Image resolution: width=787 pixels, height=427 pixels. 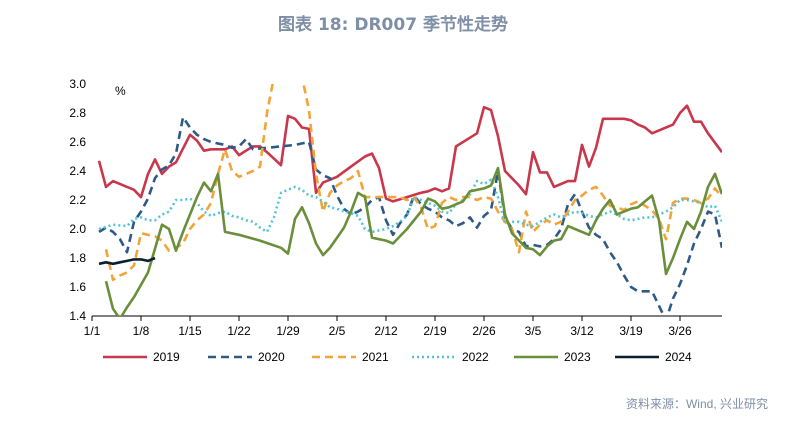 What do you see at coordinates (77, 171) in the screenshot?
I see `y-tick-label: 2.4` at bounding box center [77, 171].